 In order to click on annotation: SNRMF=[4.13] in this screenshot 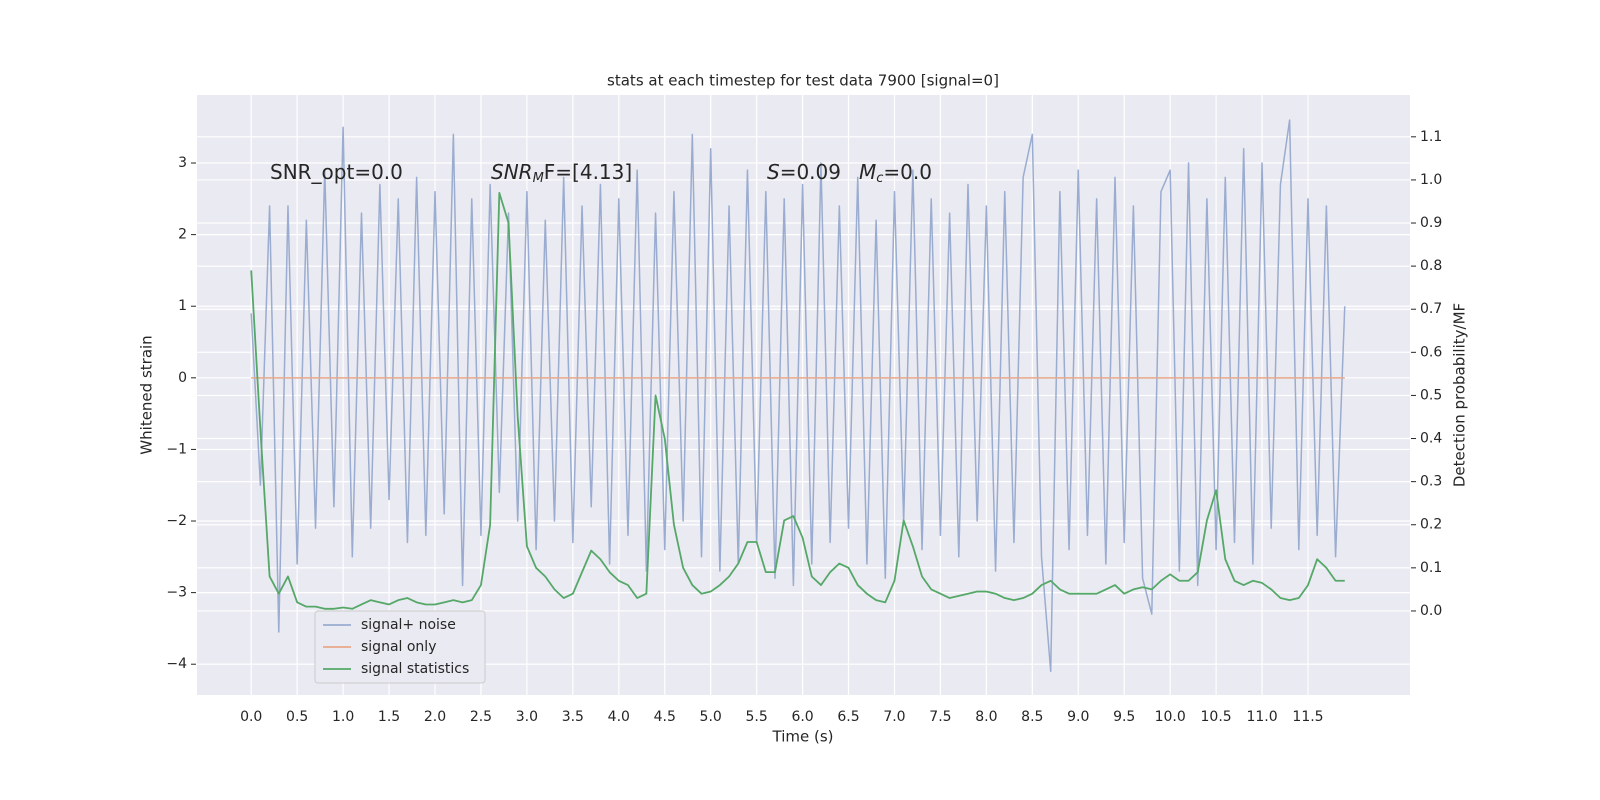, I will do `click(561, 173)`.